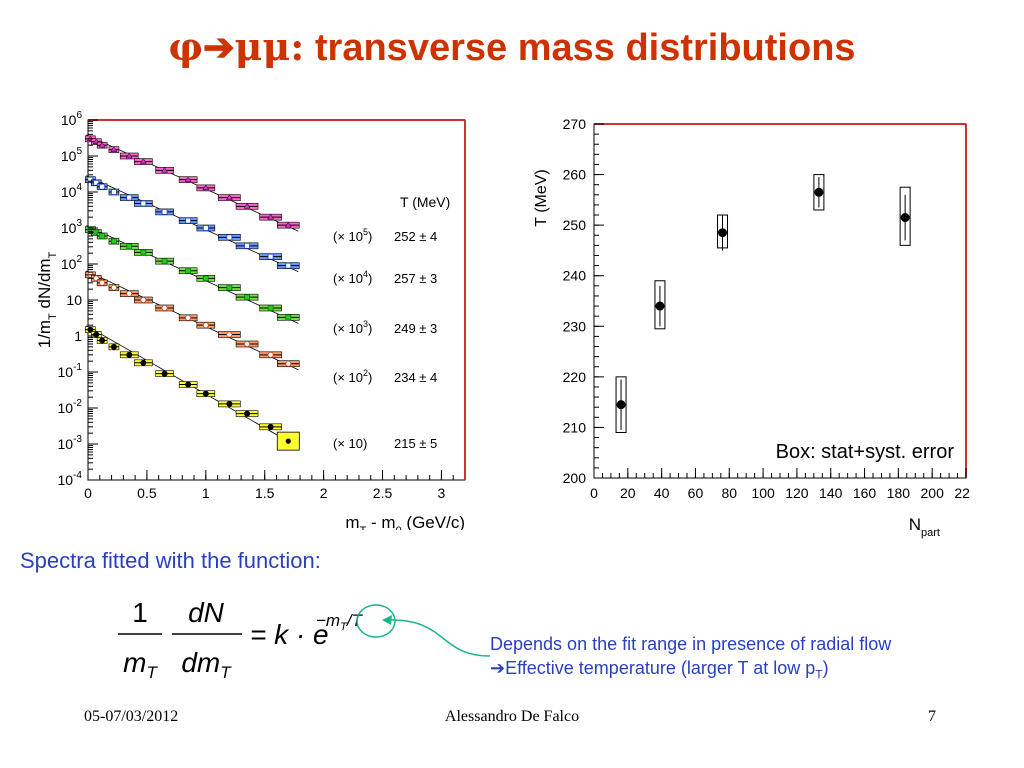  I want to click on y-tick-label: 220, so click(575, 377).